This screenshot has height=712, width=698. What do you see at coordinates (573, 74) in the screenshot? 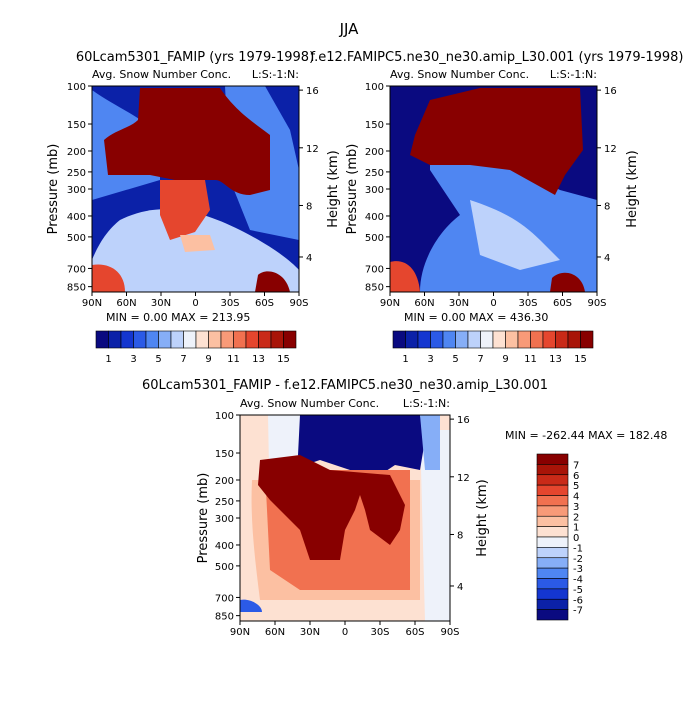
I see `panel2-subtitle-right: L:S:-1:N:` at bounding box center [573, 74].